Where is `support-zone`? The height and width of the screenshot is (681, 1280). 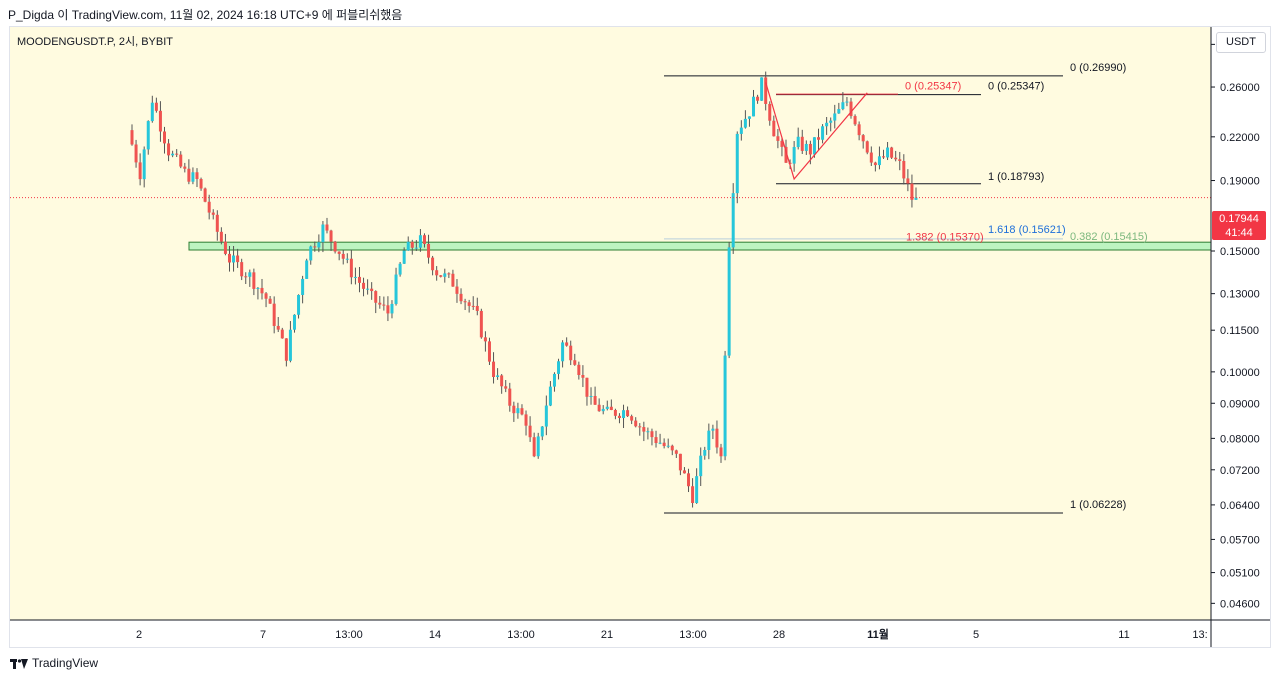 support-zone is located at coordinates (700, 246).